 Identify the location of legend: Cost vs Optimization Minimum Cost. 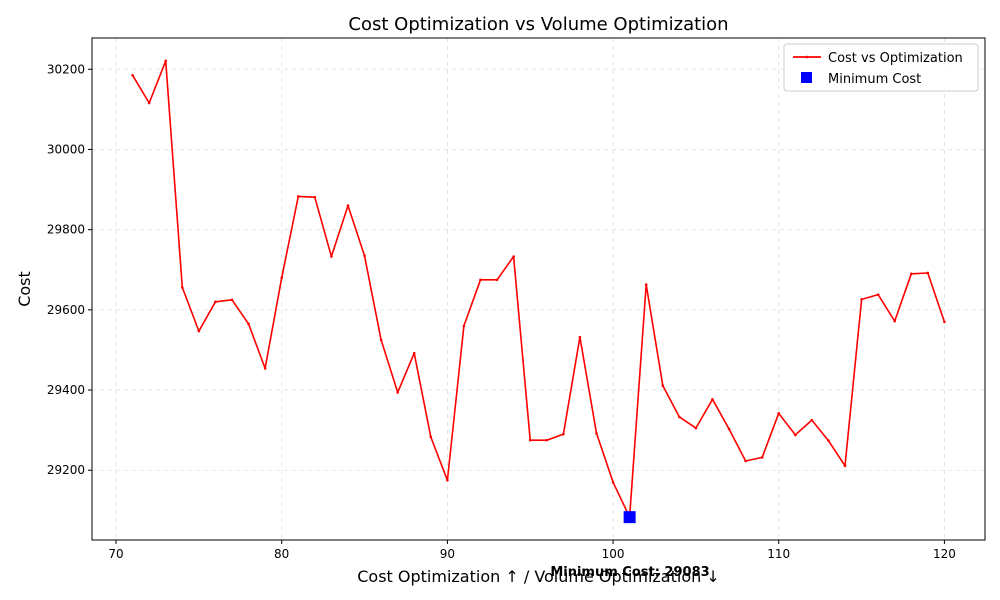
(881, 67).